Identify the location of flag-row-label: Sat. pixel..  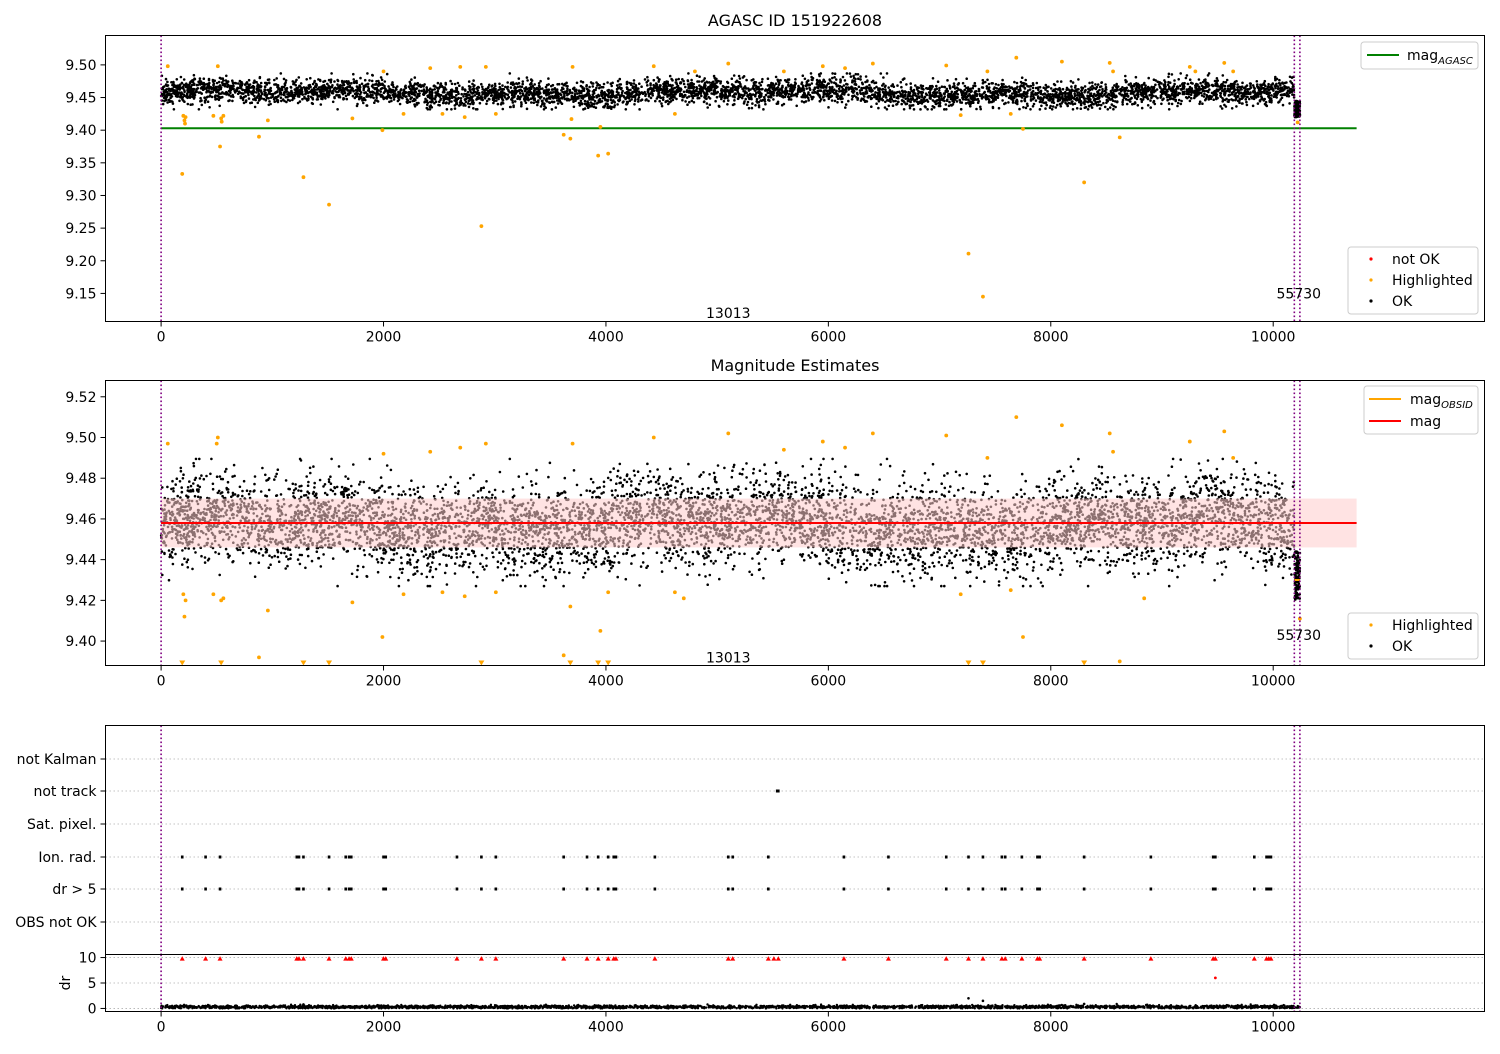
(61, 825).